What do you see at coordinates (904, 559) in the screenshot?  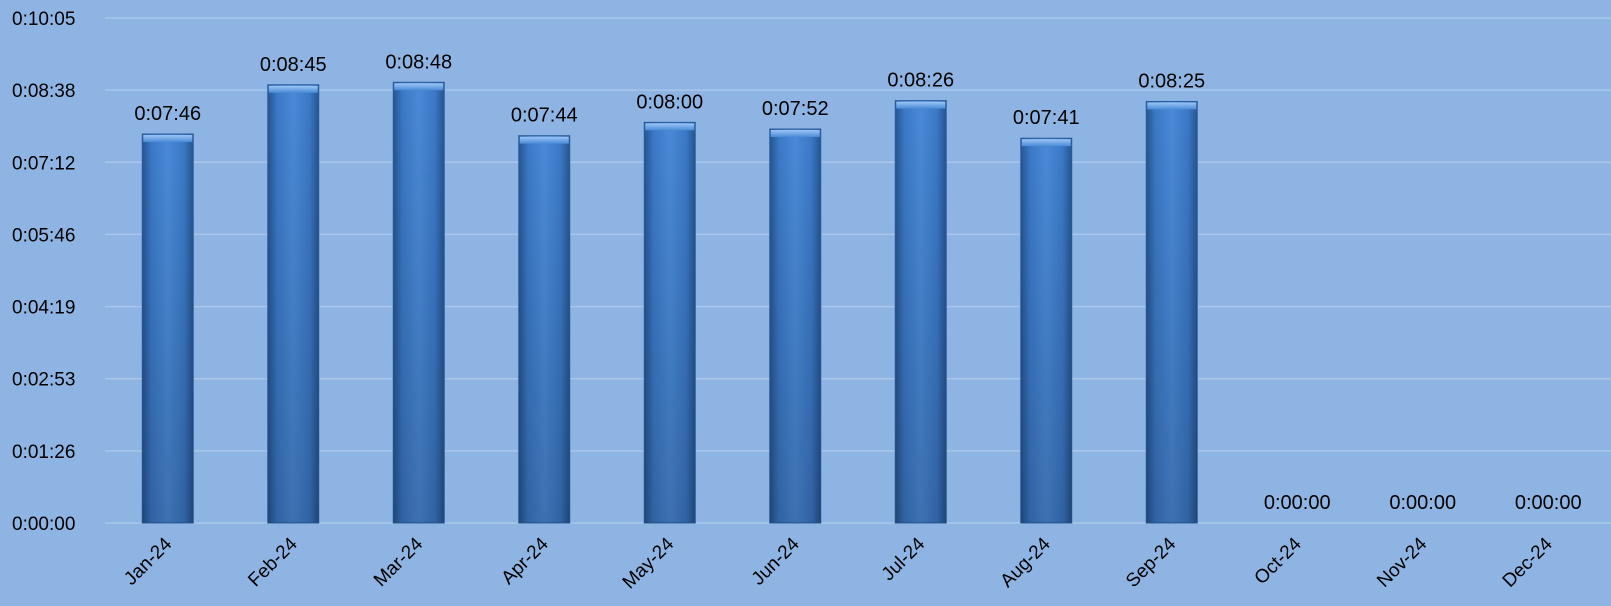 I see `x-tick-label: Jul-24` at bounding box center [904, 559].